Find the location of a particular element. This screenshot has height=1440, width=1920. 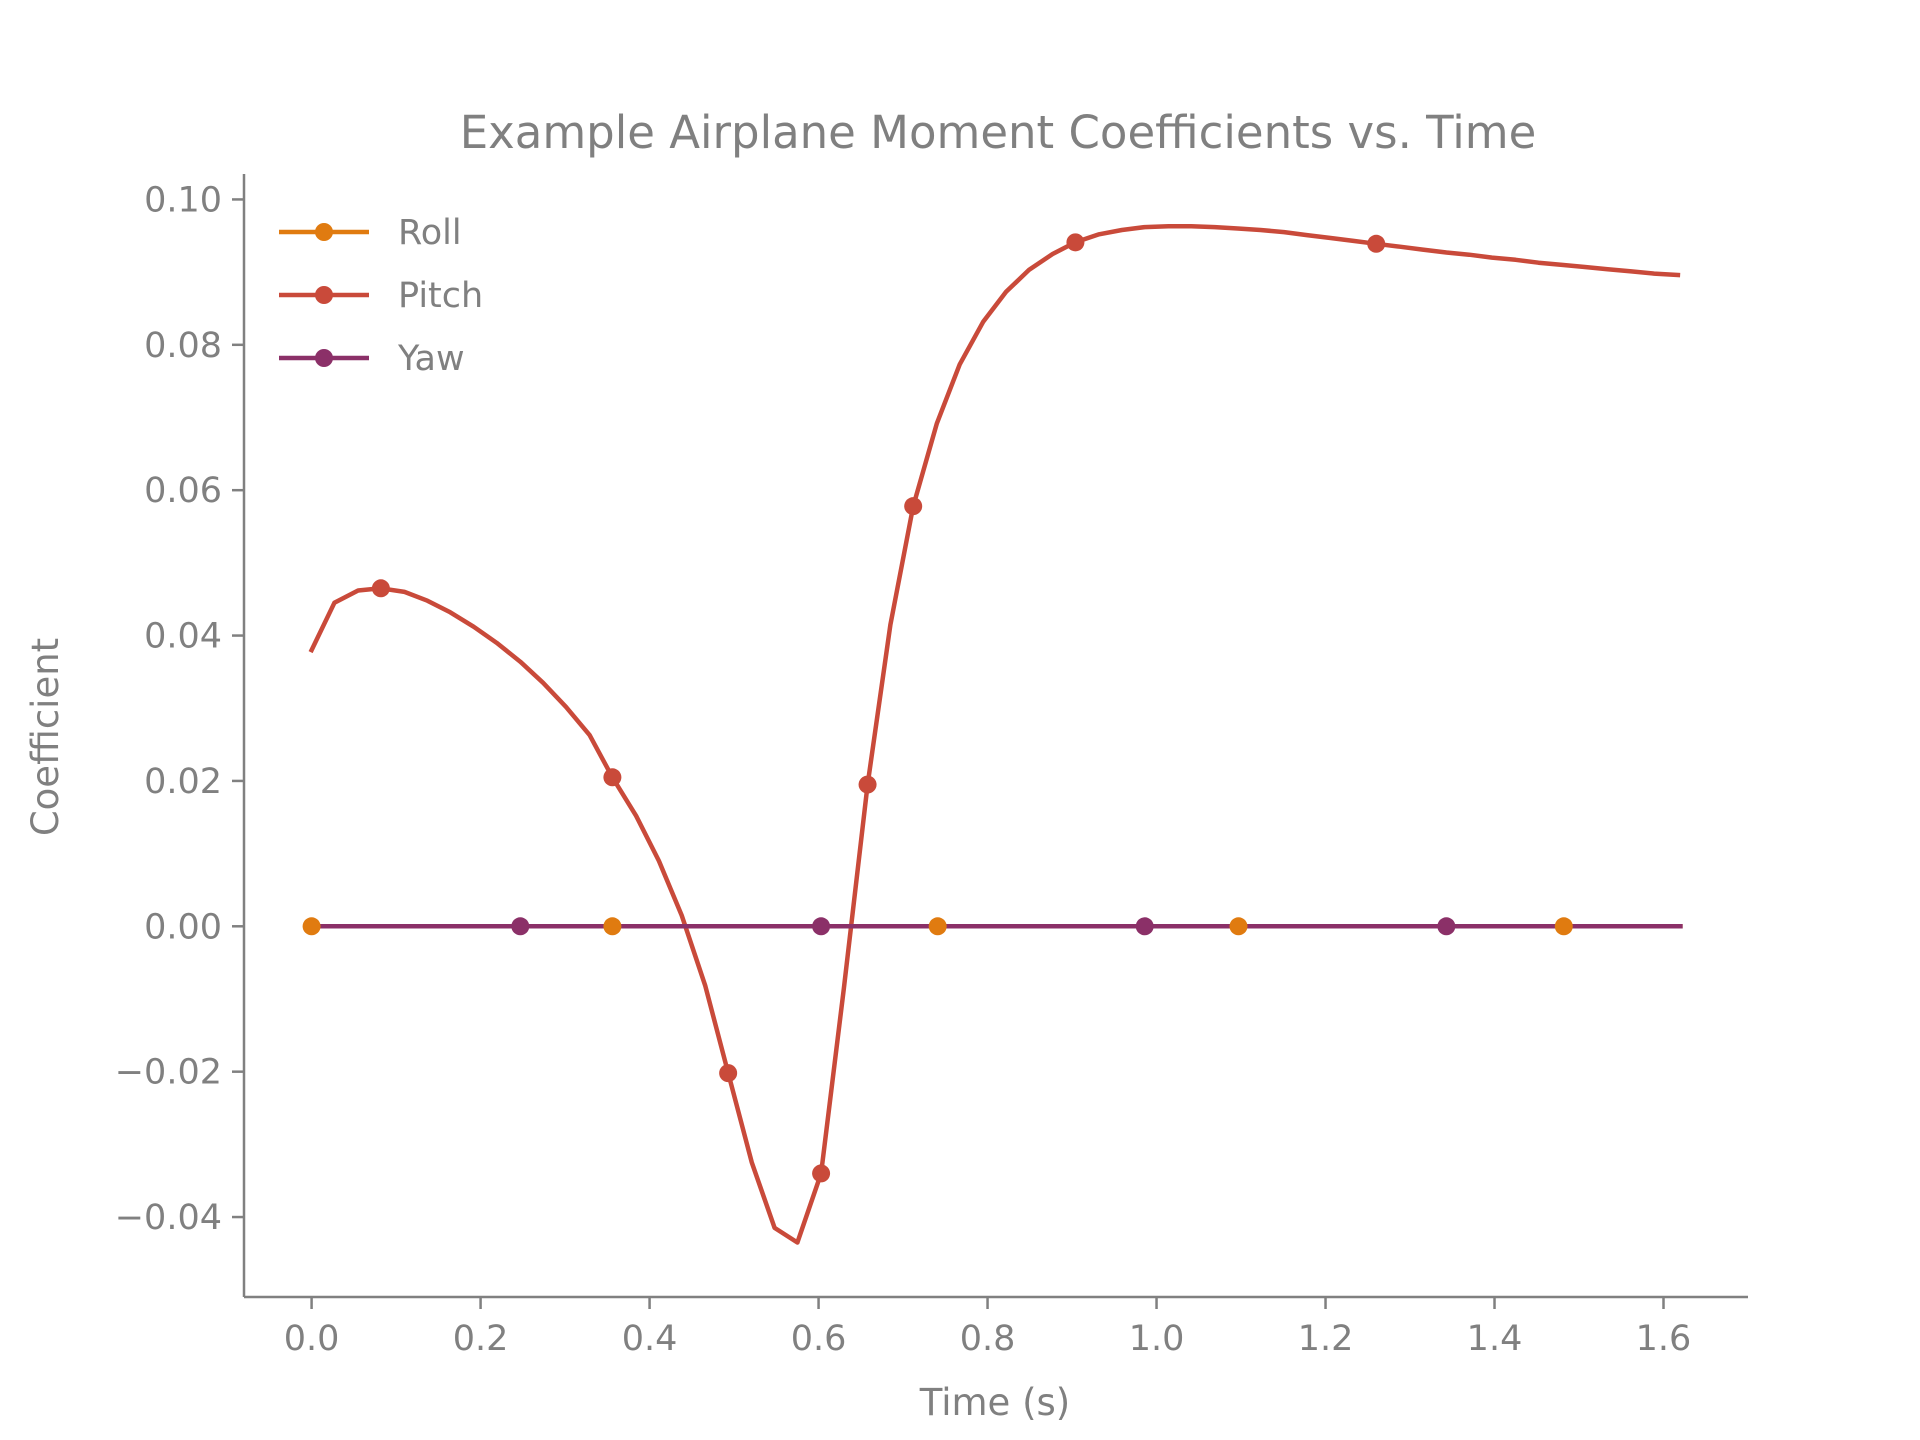

legend-item-roll: Roll is located at coordinates (370, 233).